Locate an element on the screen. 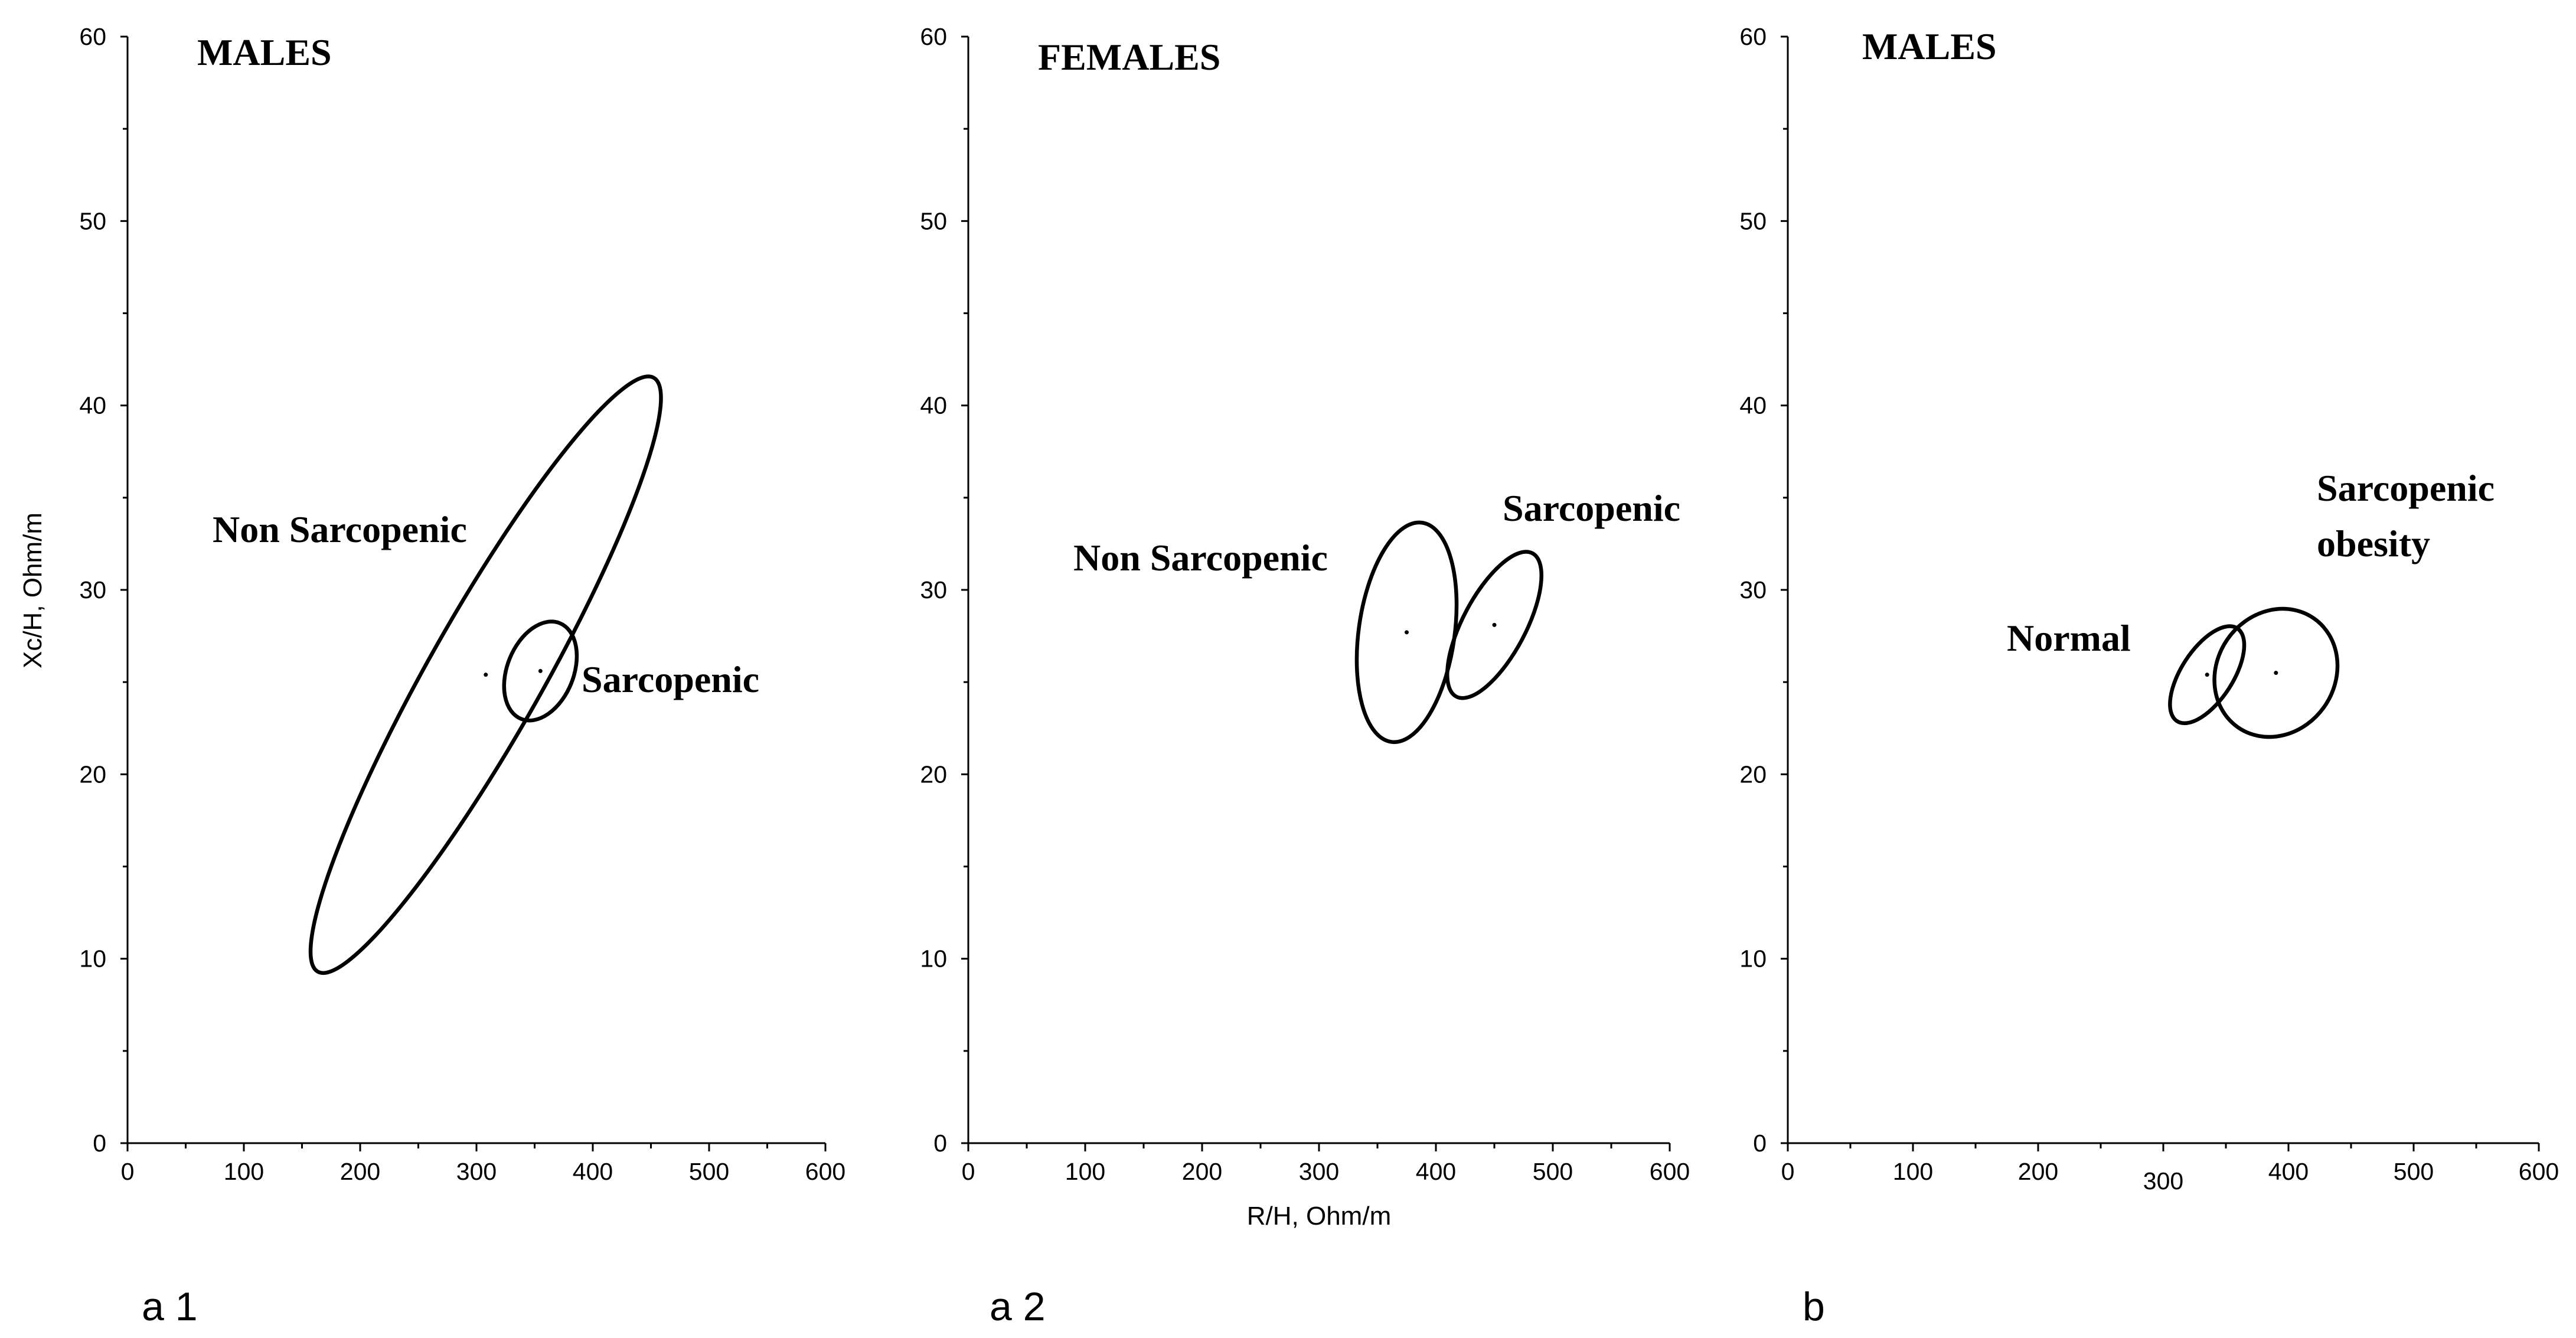 The width and height of the screenshot is (2576, 1338). x-axis-label: R/H, Ohm/m is located at coordinates (1319, 1216).